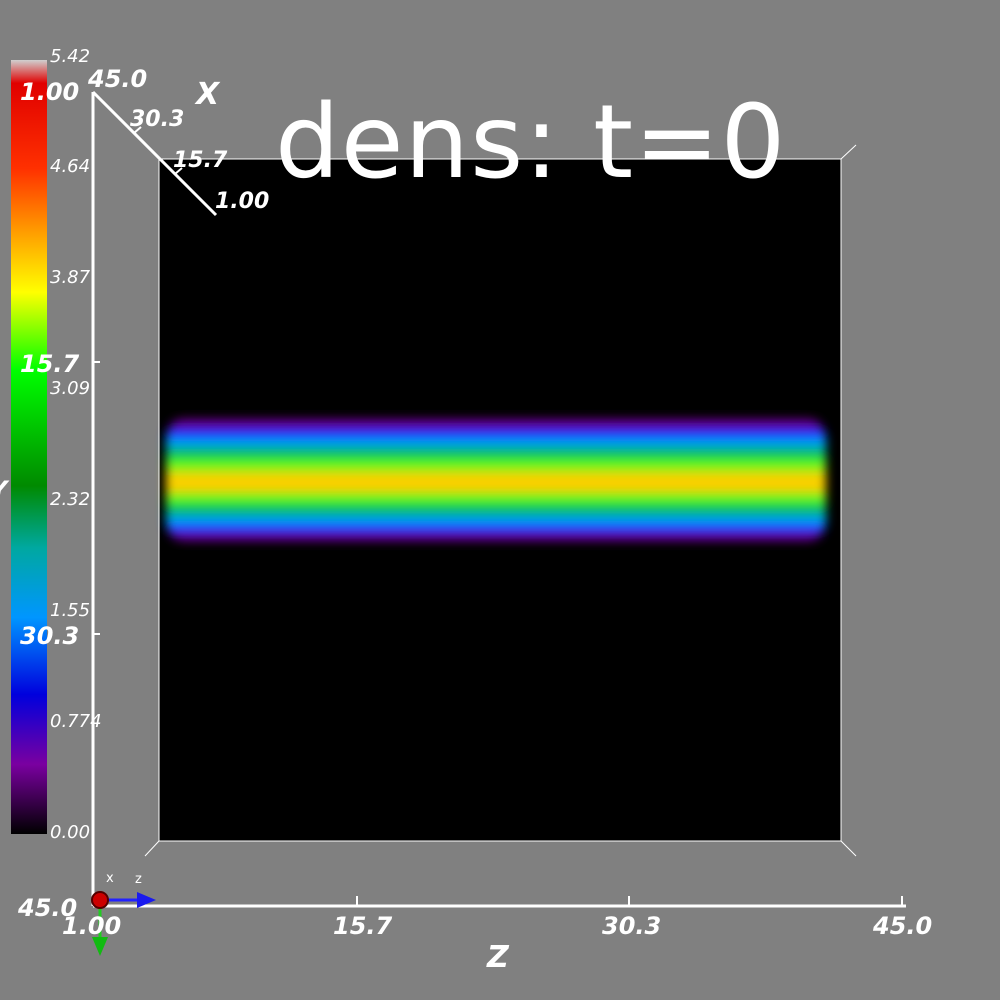 Image resolution: width=1000 pixels, height=1000 pixels. I want to click on colorbar-tick-label: 3.87, so click(70, 277).